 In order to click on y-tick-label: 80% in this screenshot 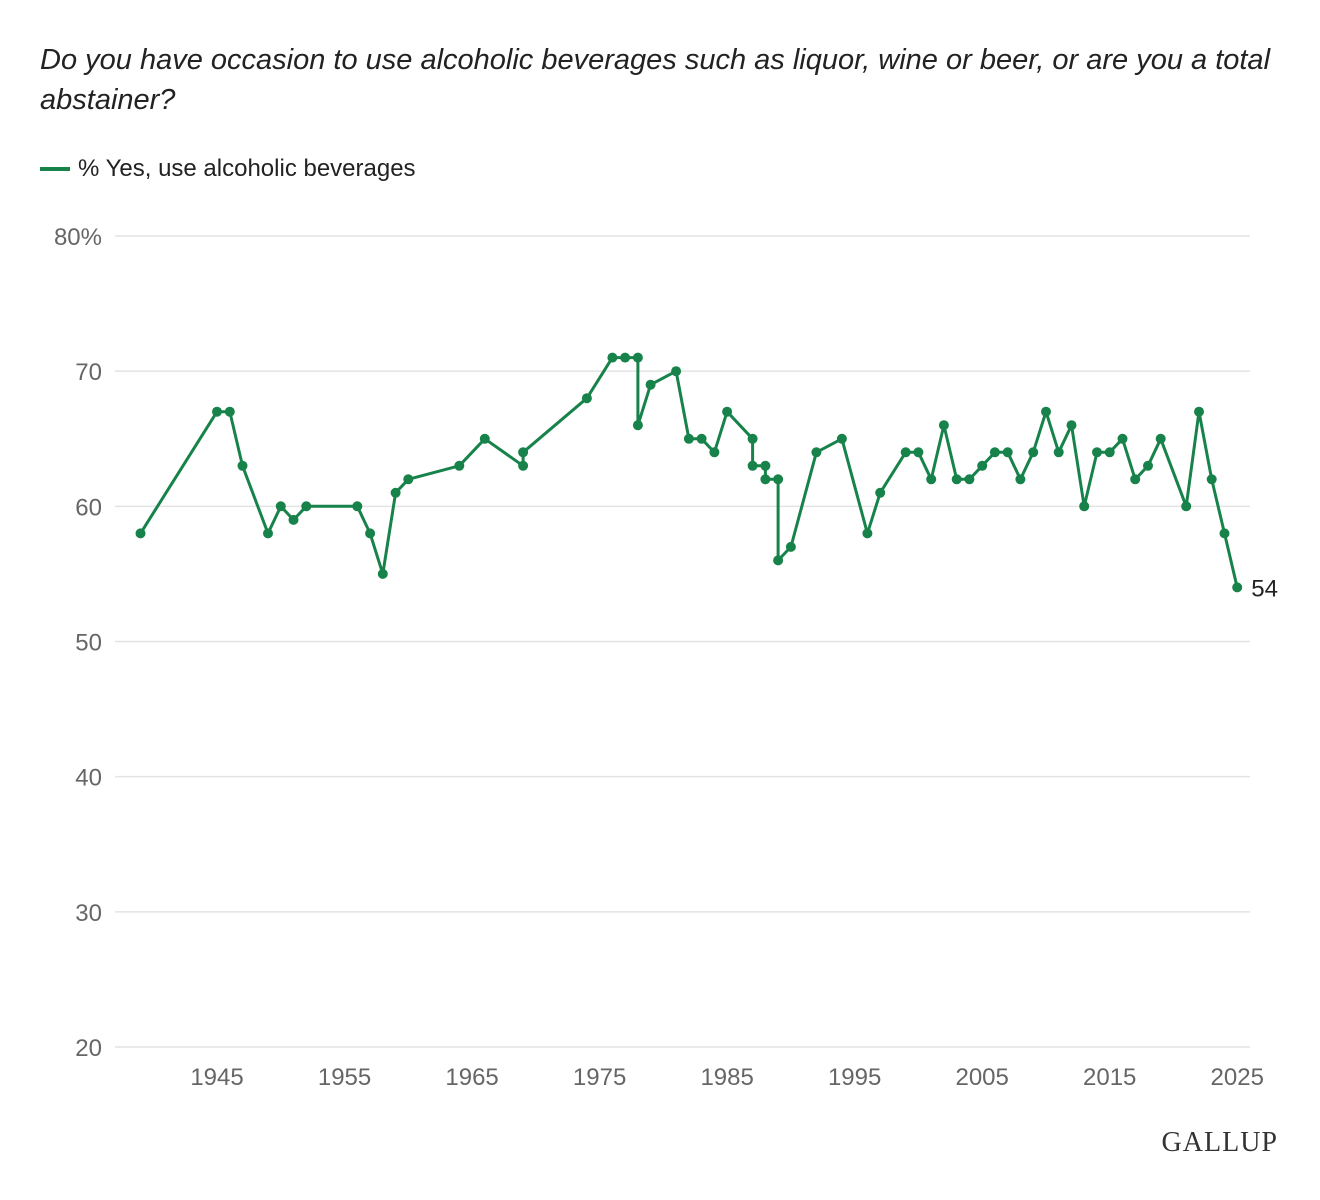, I will do `click(78, 237)`.